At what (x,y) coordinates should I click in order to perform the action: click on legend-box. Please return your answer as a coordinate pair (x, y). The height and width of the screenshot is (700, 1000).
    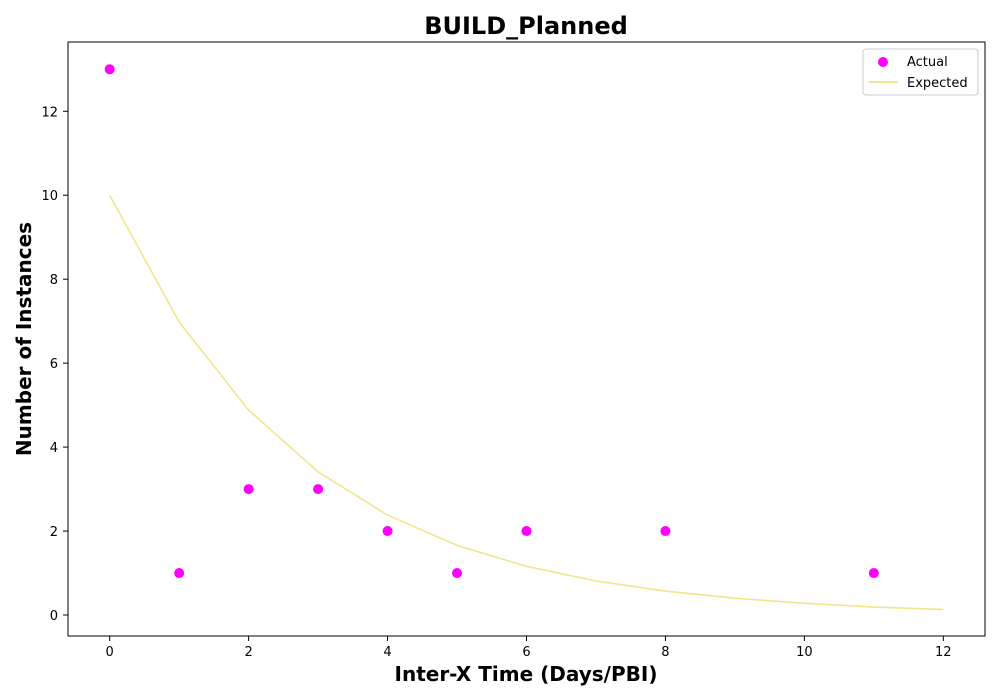
    Looking at the image, I should click on (920, 72).